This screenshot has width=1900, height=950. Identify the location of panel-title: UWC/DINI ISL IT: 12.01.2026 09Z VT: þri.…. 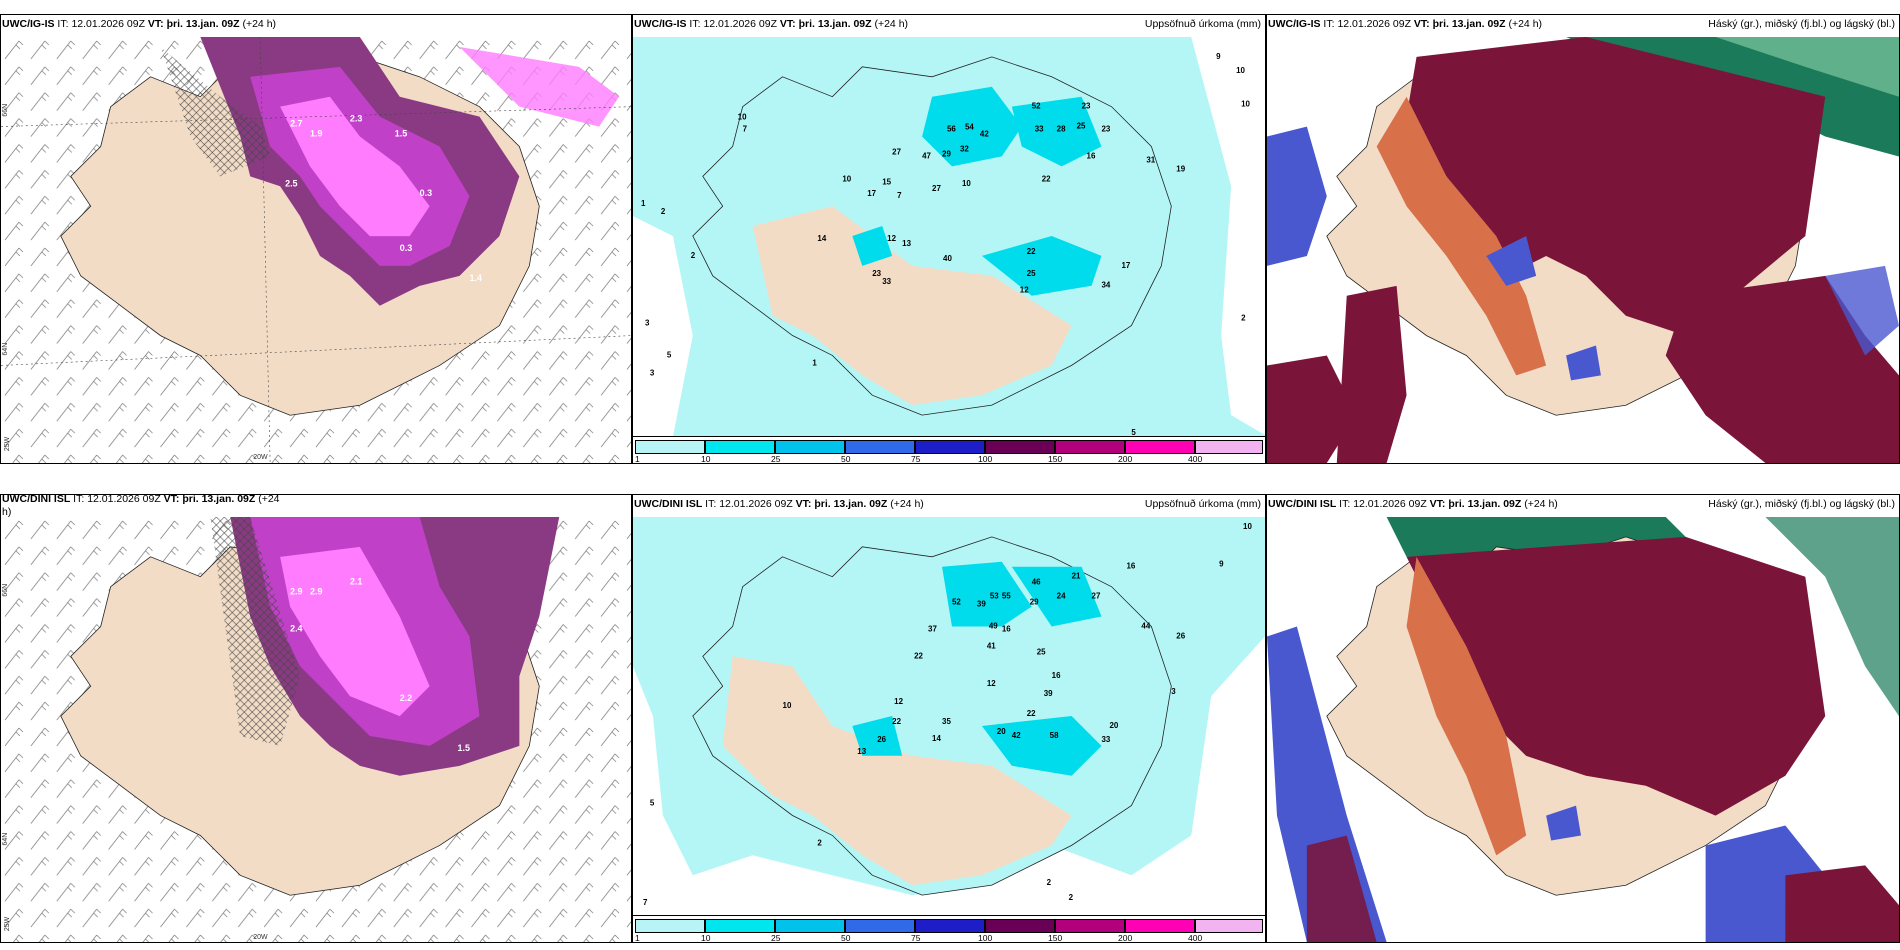
(779, 504).